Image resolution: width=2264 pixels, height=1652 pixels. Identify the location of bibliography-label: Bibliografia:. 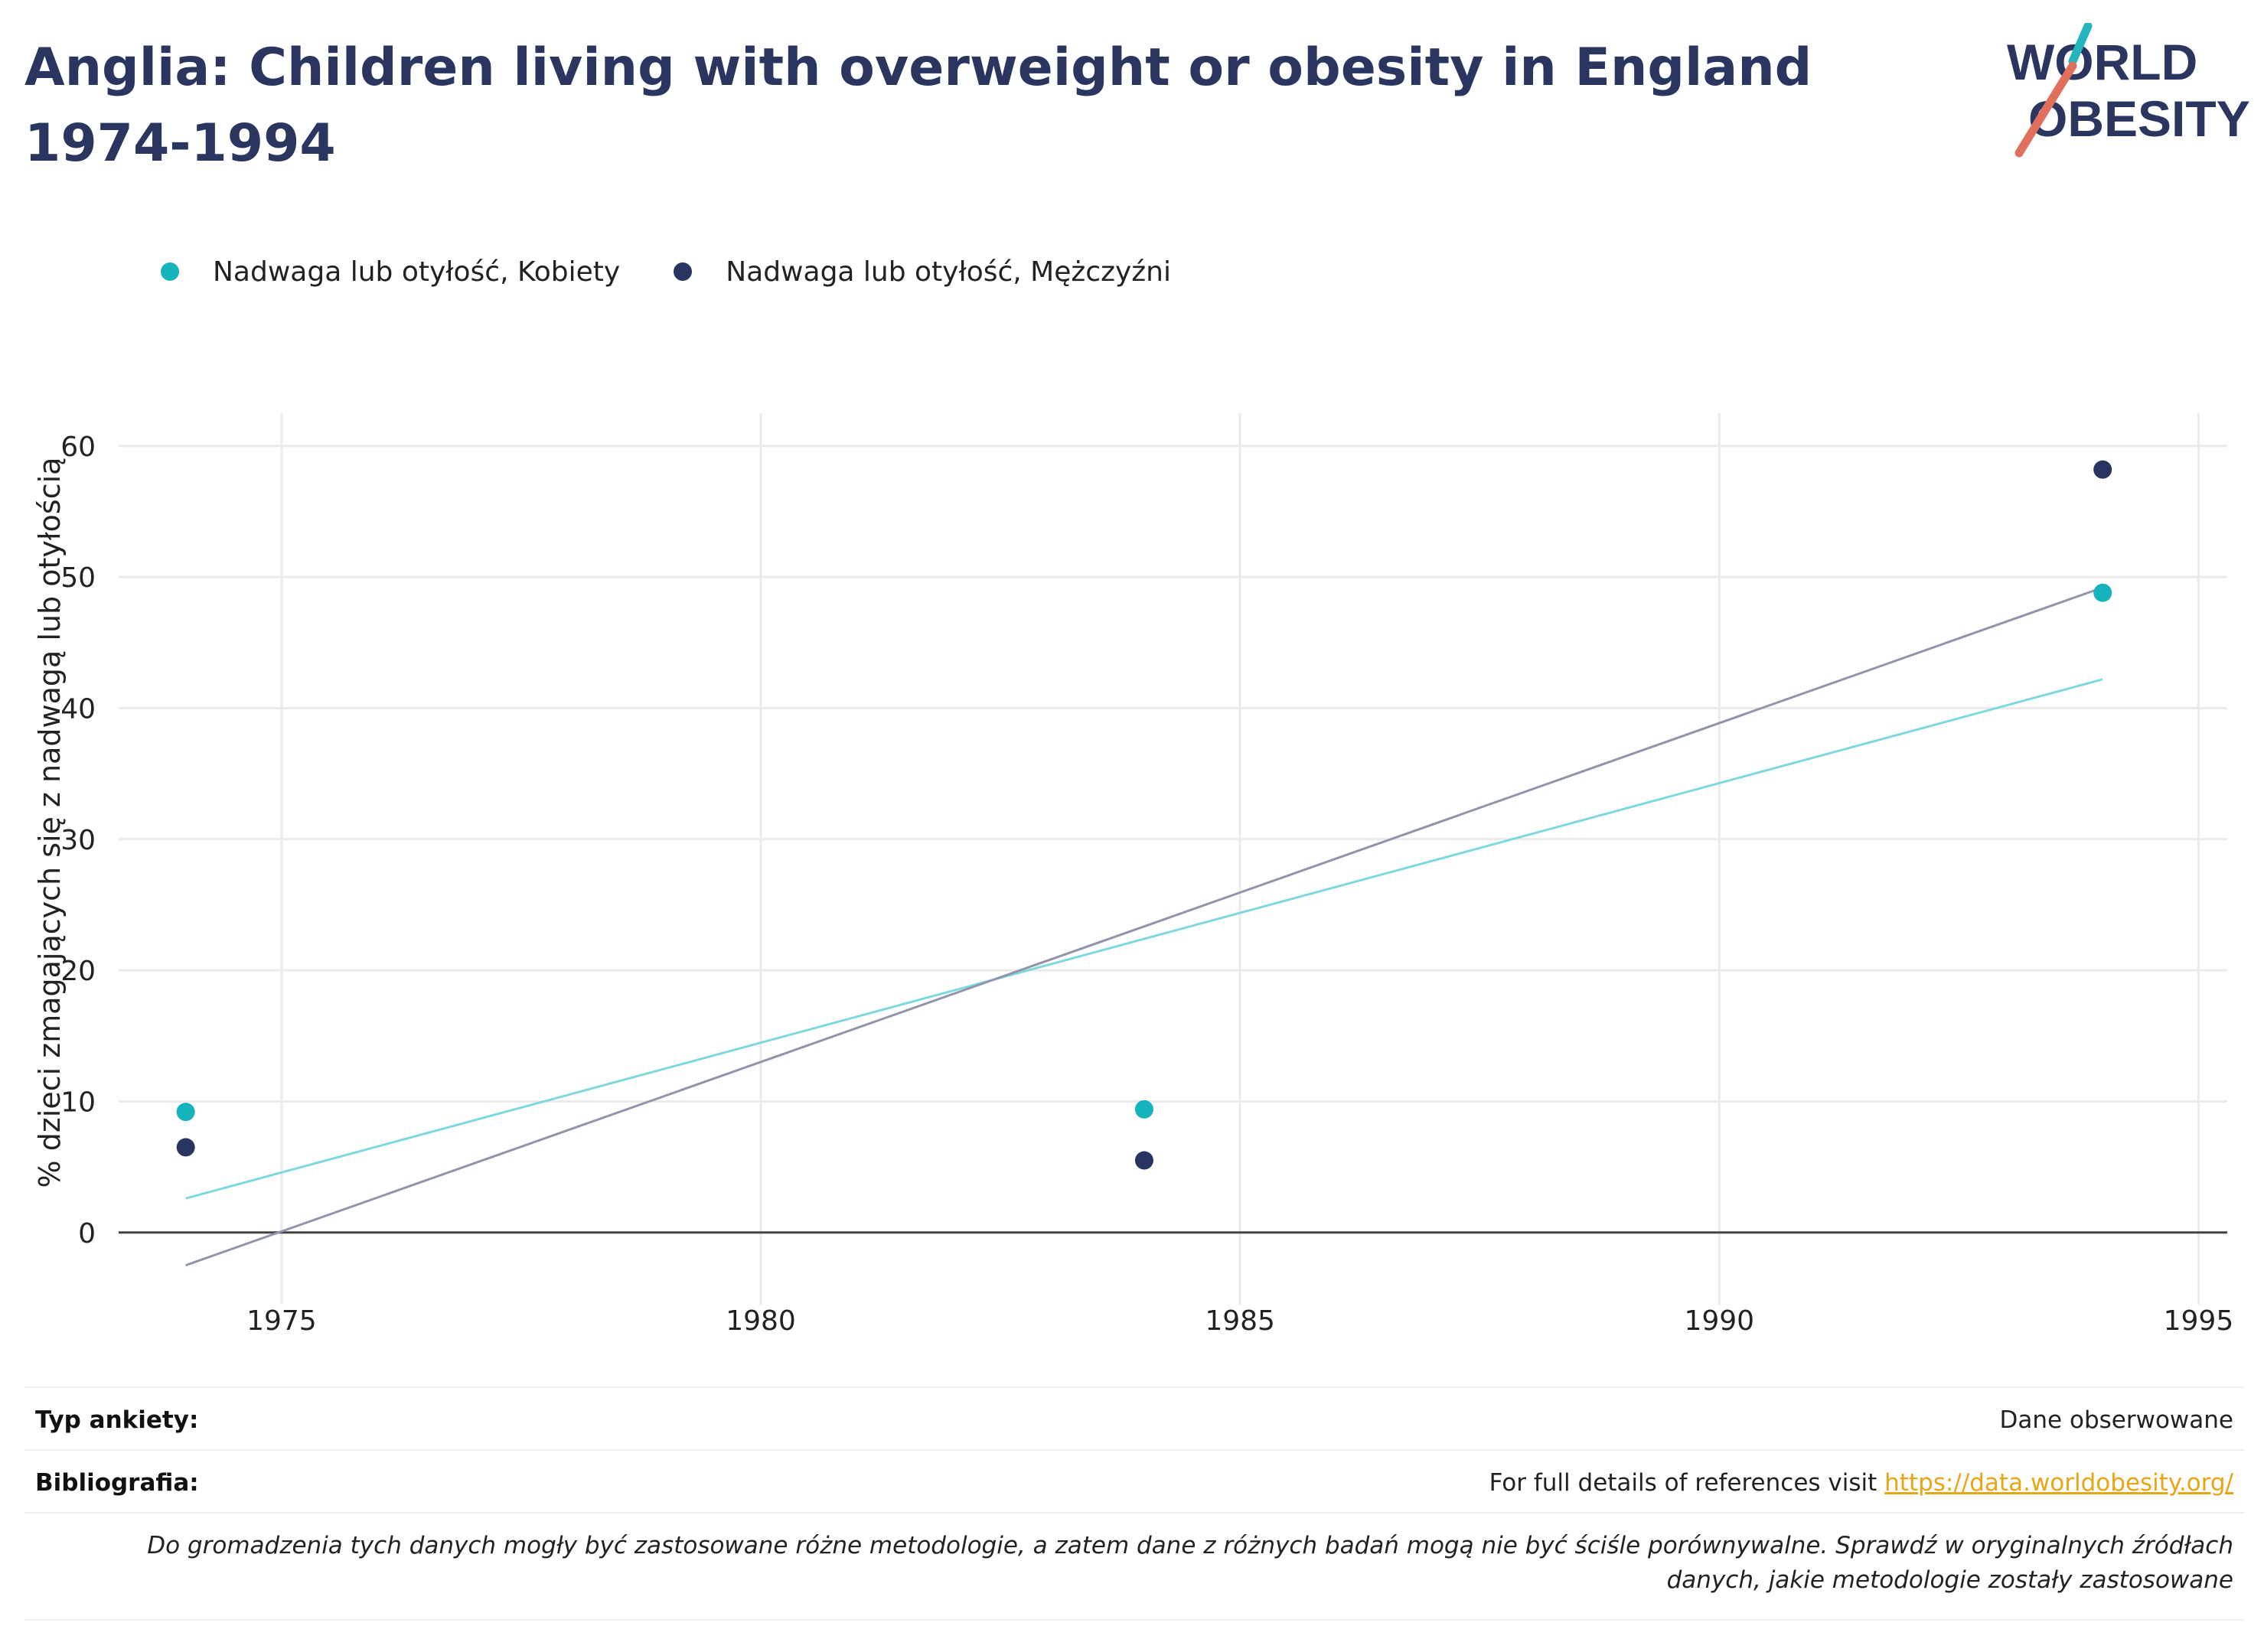
(117, 1483).